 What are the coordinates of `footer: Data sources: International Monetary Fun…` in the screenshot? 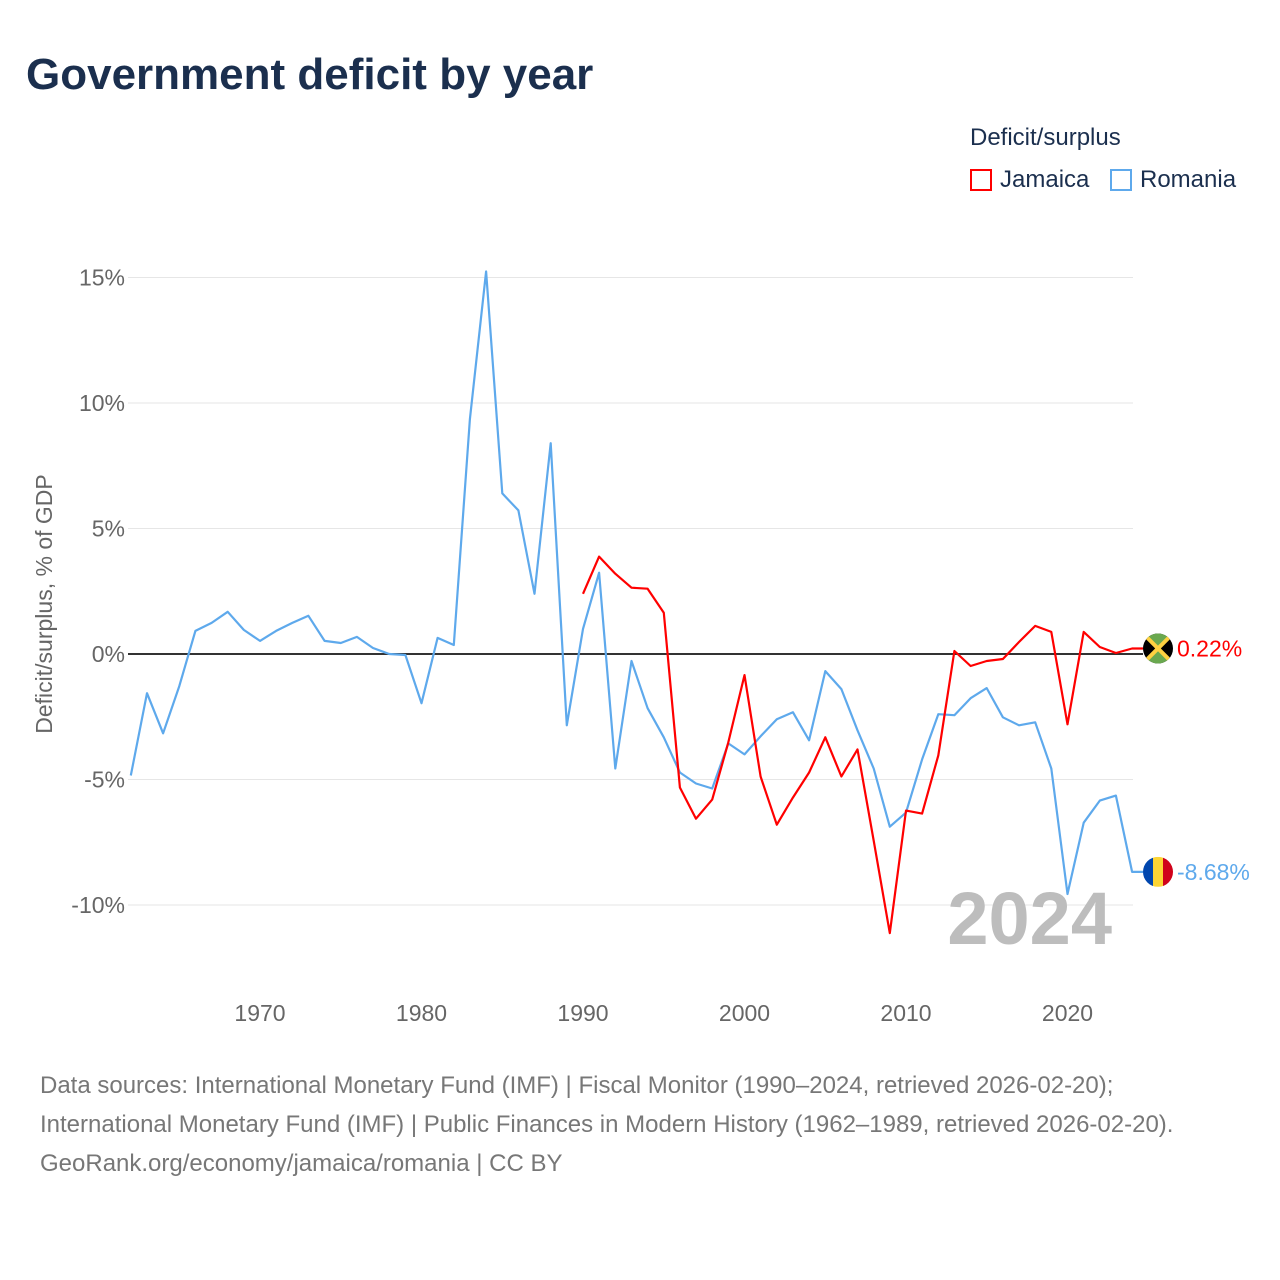 It's located at (640, 1124).